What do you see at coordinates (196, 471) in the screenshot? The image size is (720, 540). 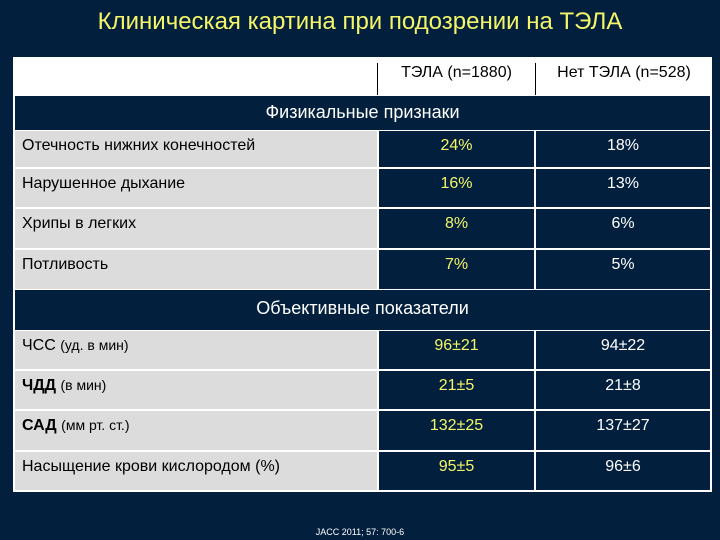 I see `row-label: Насыщение крови кислородом (%)` at bounding box center [196, 471].